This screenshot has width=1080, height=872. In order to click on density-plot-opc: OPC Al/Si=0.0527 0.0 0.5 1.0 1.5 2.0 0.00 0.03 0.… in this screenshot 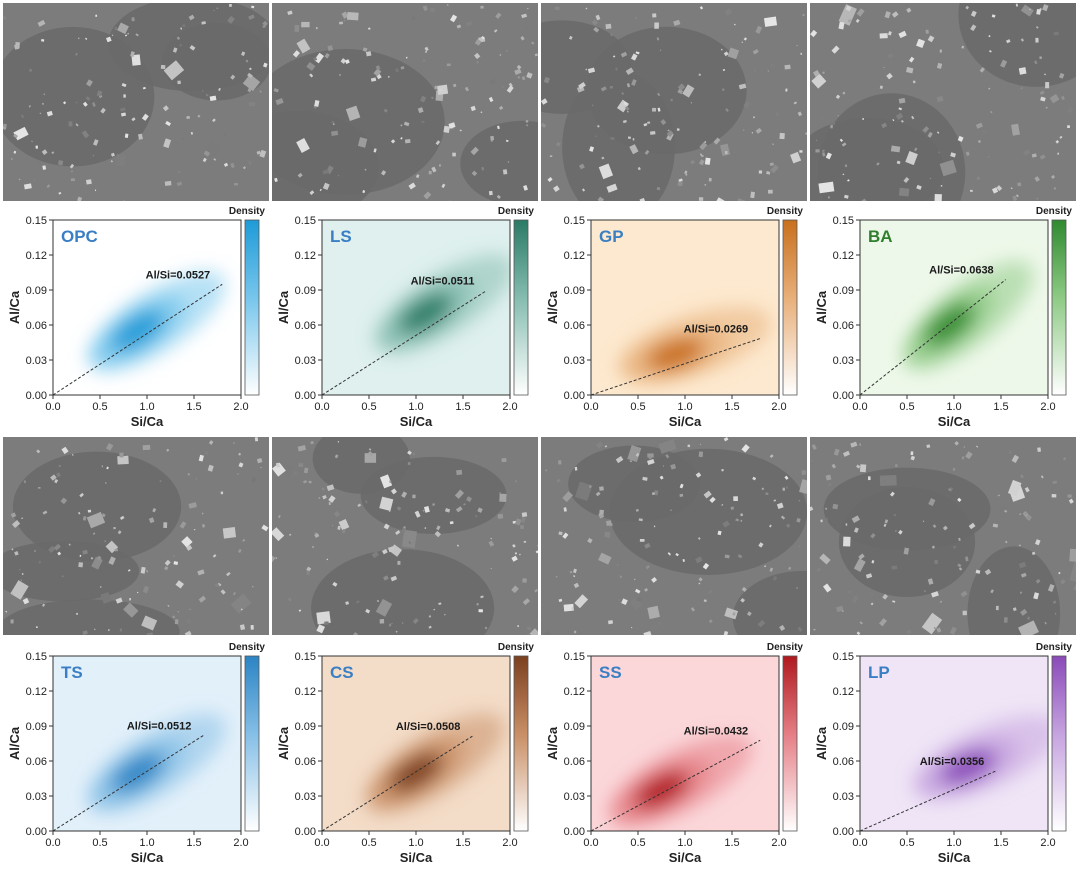, I will do `click(136, 318)`.